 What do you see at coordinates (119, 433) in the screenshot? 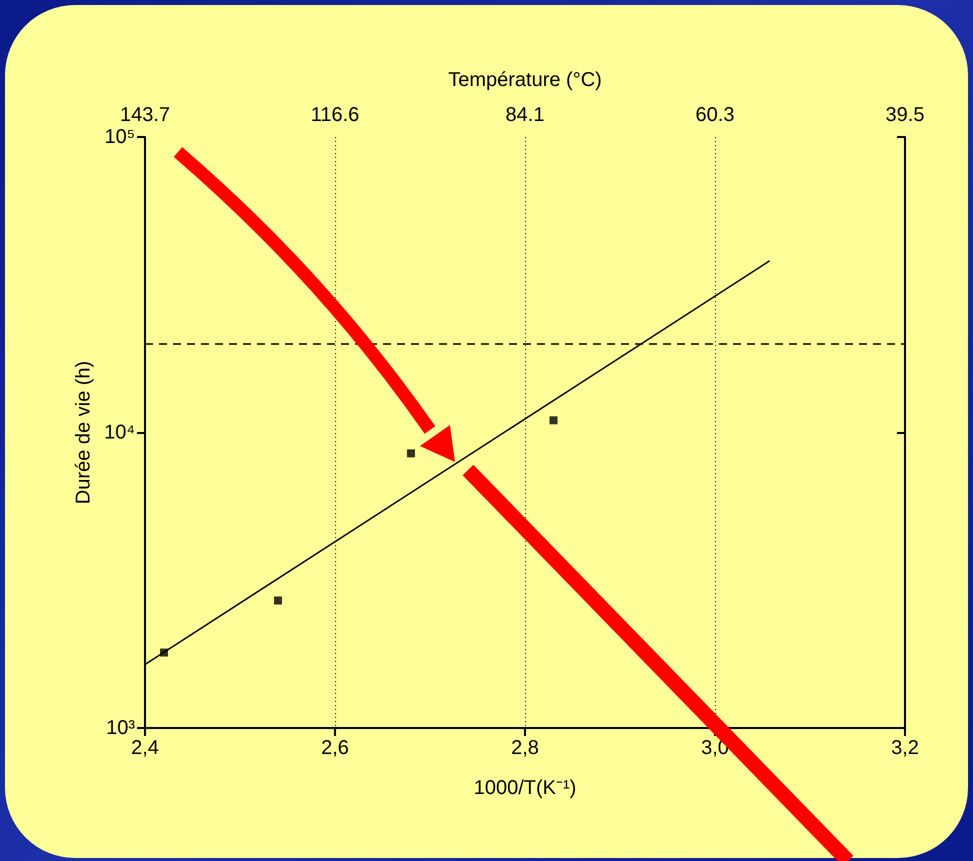
I see `y-tick-label: 10⁴` at bounding box center [119, 433].